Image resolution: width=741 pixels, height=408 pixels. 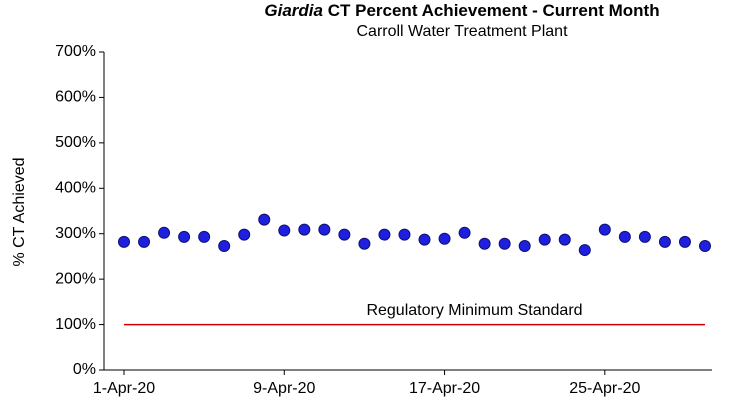 I want to click on y-axis-label: % CT Achieved, so click(x=19, y=211).